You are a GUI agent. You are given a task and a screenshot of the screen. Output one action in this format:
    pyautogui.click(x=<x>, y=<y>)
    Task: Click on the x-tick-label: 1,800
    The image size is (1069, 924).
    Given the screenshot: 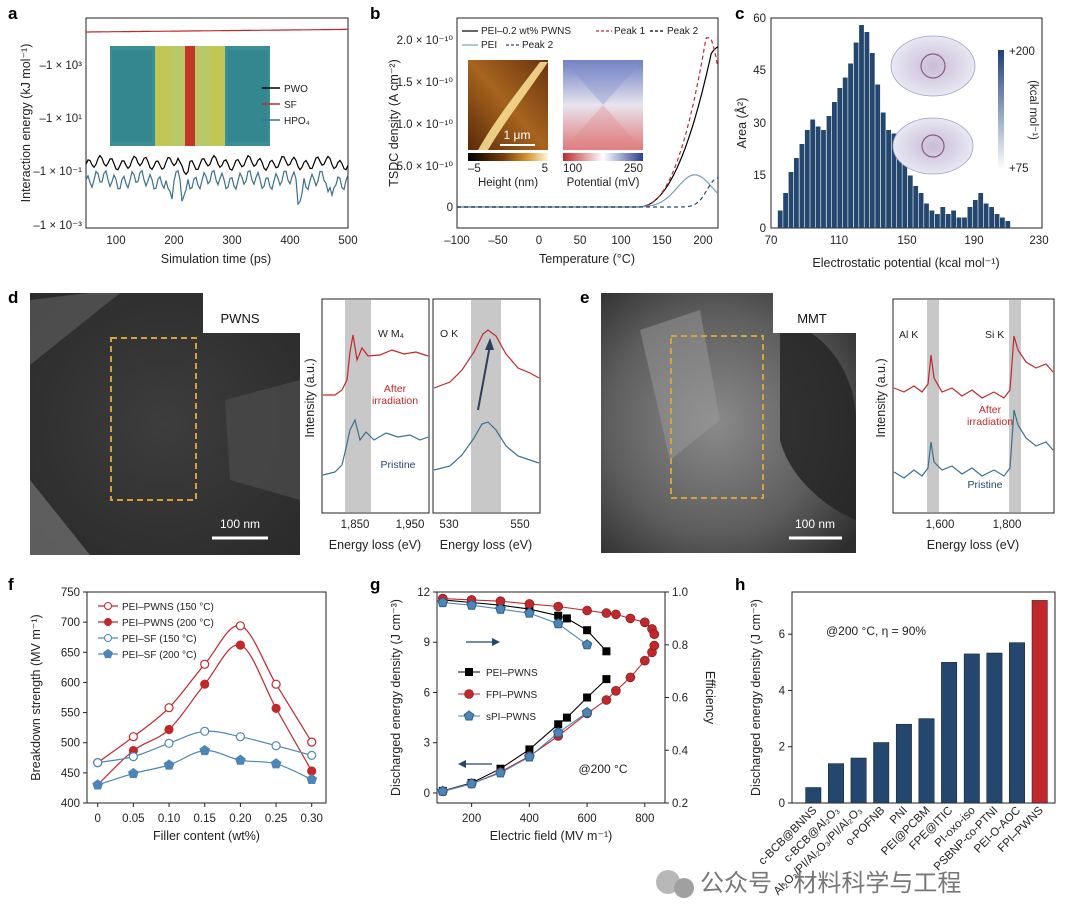 What is the action you would take?
    pyautogui.click(x=1007, y=525)
    